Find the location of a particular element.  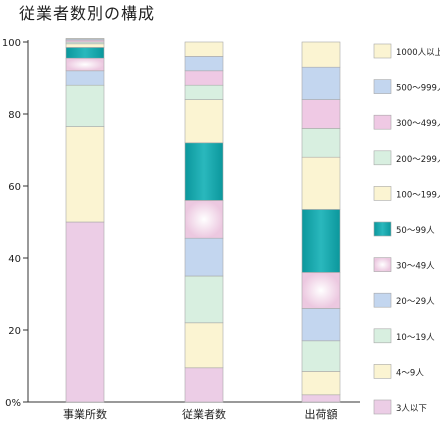

chart-title: 従業者数別の構成 is located at coordinates (87, 13).